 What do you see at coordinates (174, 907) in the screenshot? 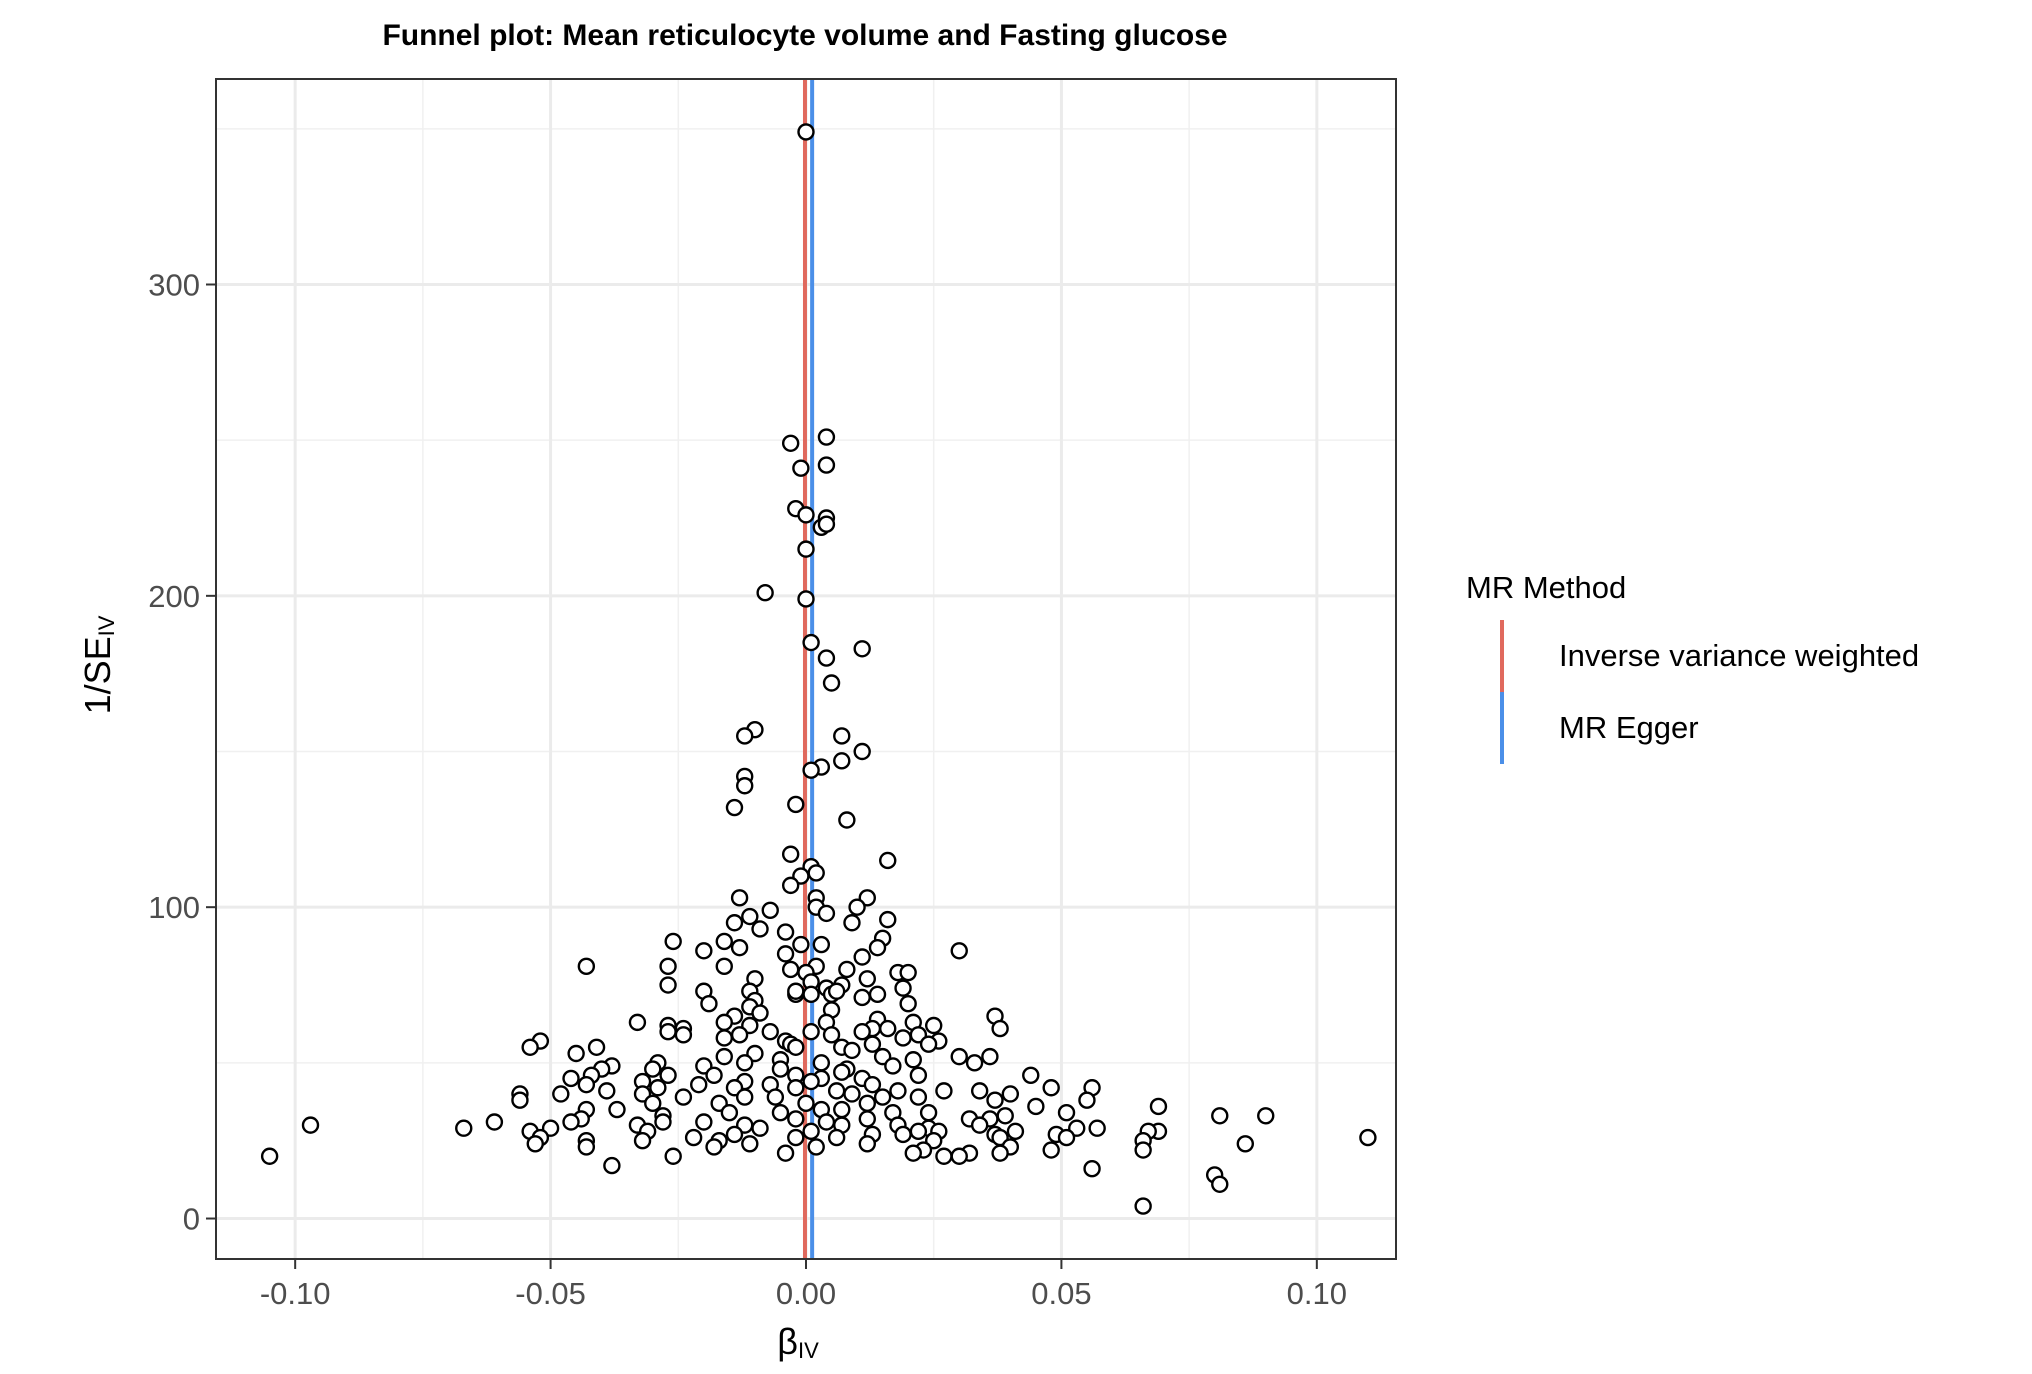
I see `y-tick-label: 100` at bounding box center [174, 907].